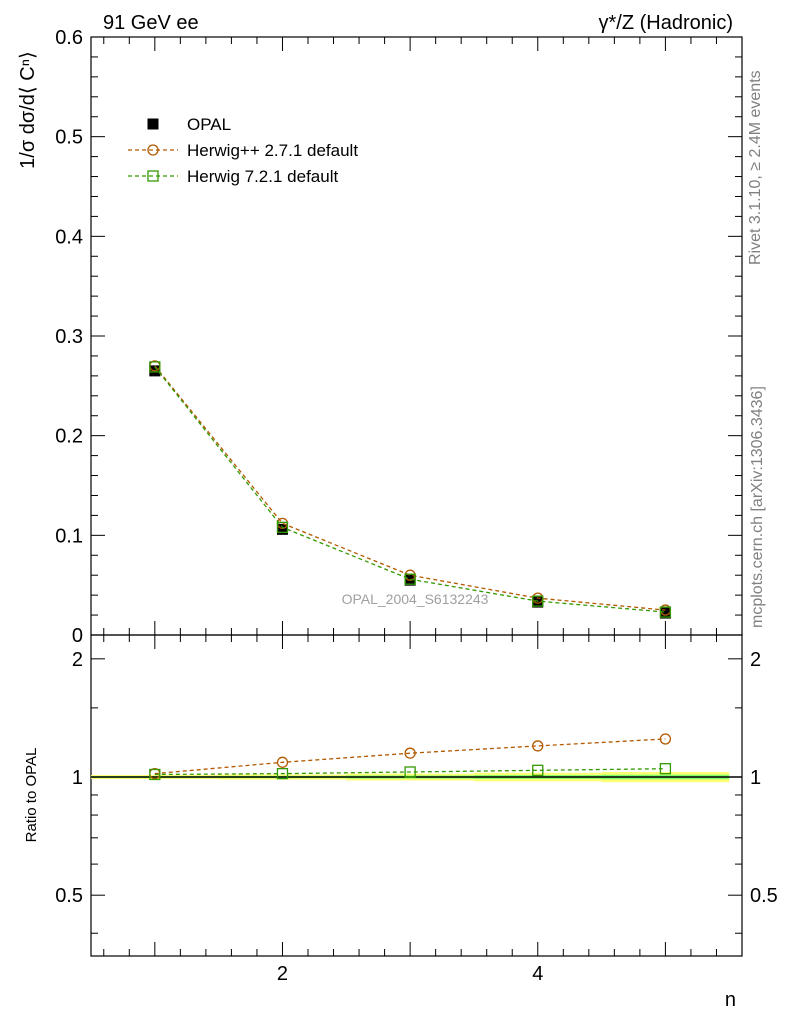  What do you see at coordinates (757, 507) in the screenshot?
I see `mcplots-reference-text: mcplots.cern.ch [arXiv:1306.3436]` at bounding box center [757, 507].